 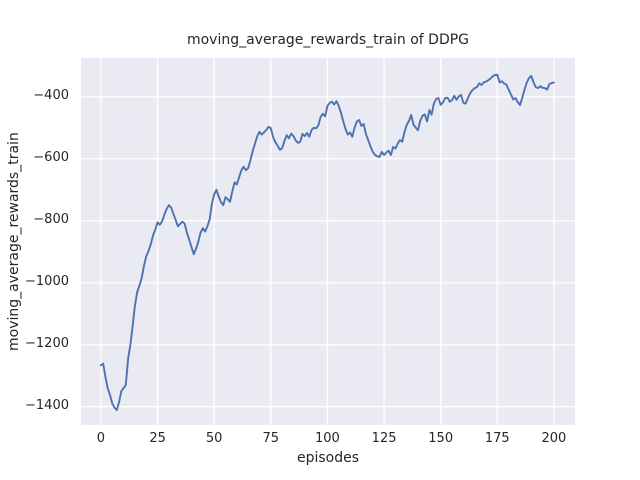 What do you see at coordinates (328, 458) in the screenshot?
I see `x-axis-label: episodes` at bounding box center [328, 458].